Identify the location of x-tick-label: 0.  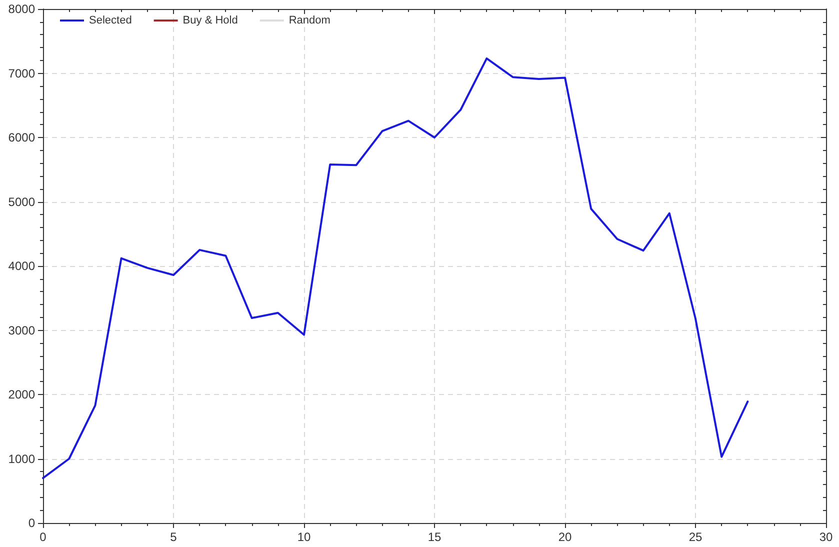
(43, 537).